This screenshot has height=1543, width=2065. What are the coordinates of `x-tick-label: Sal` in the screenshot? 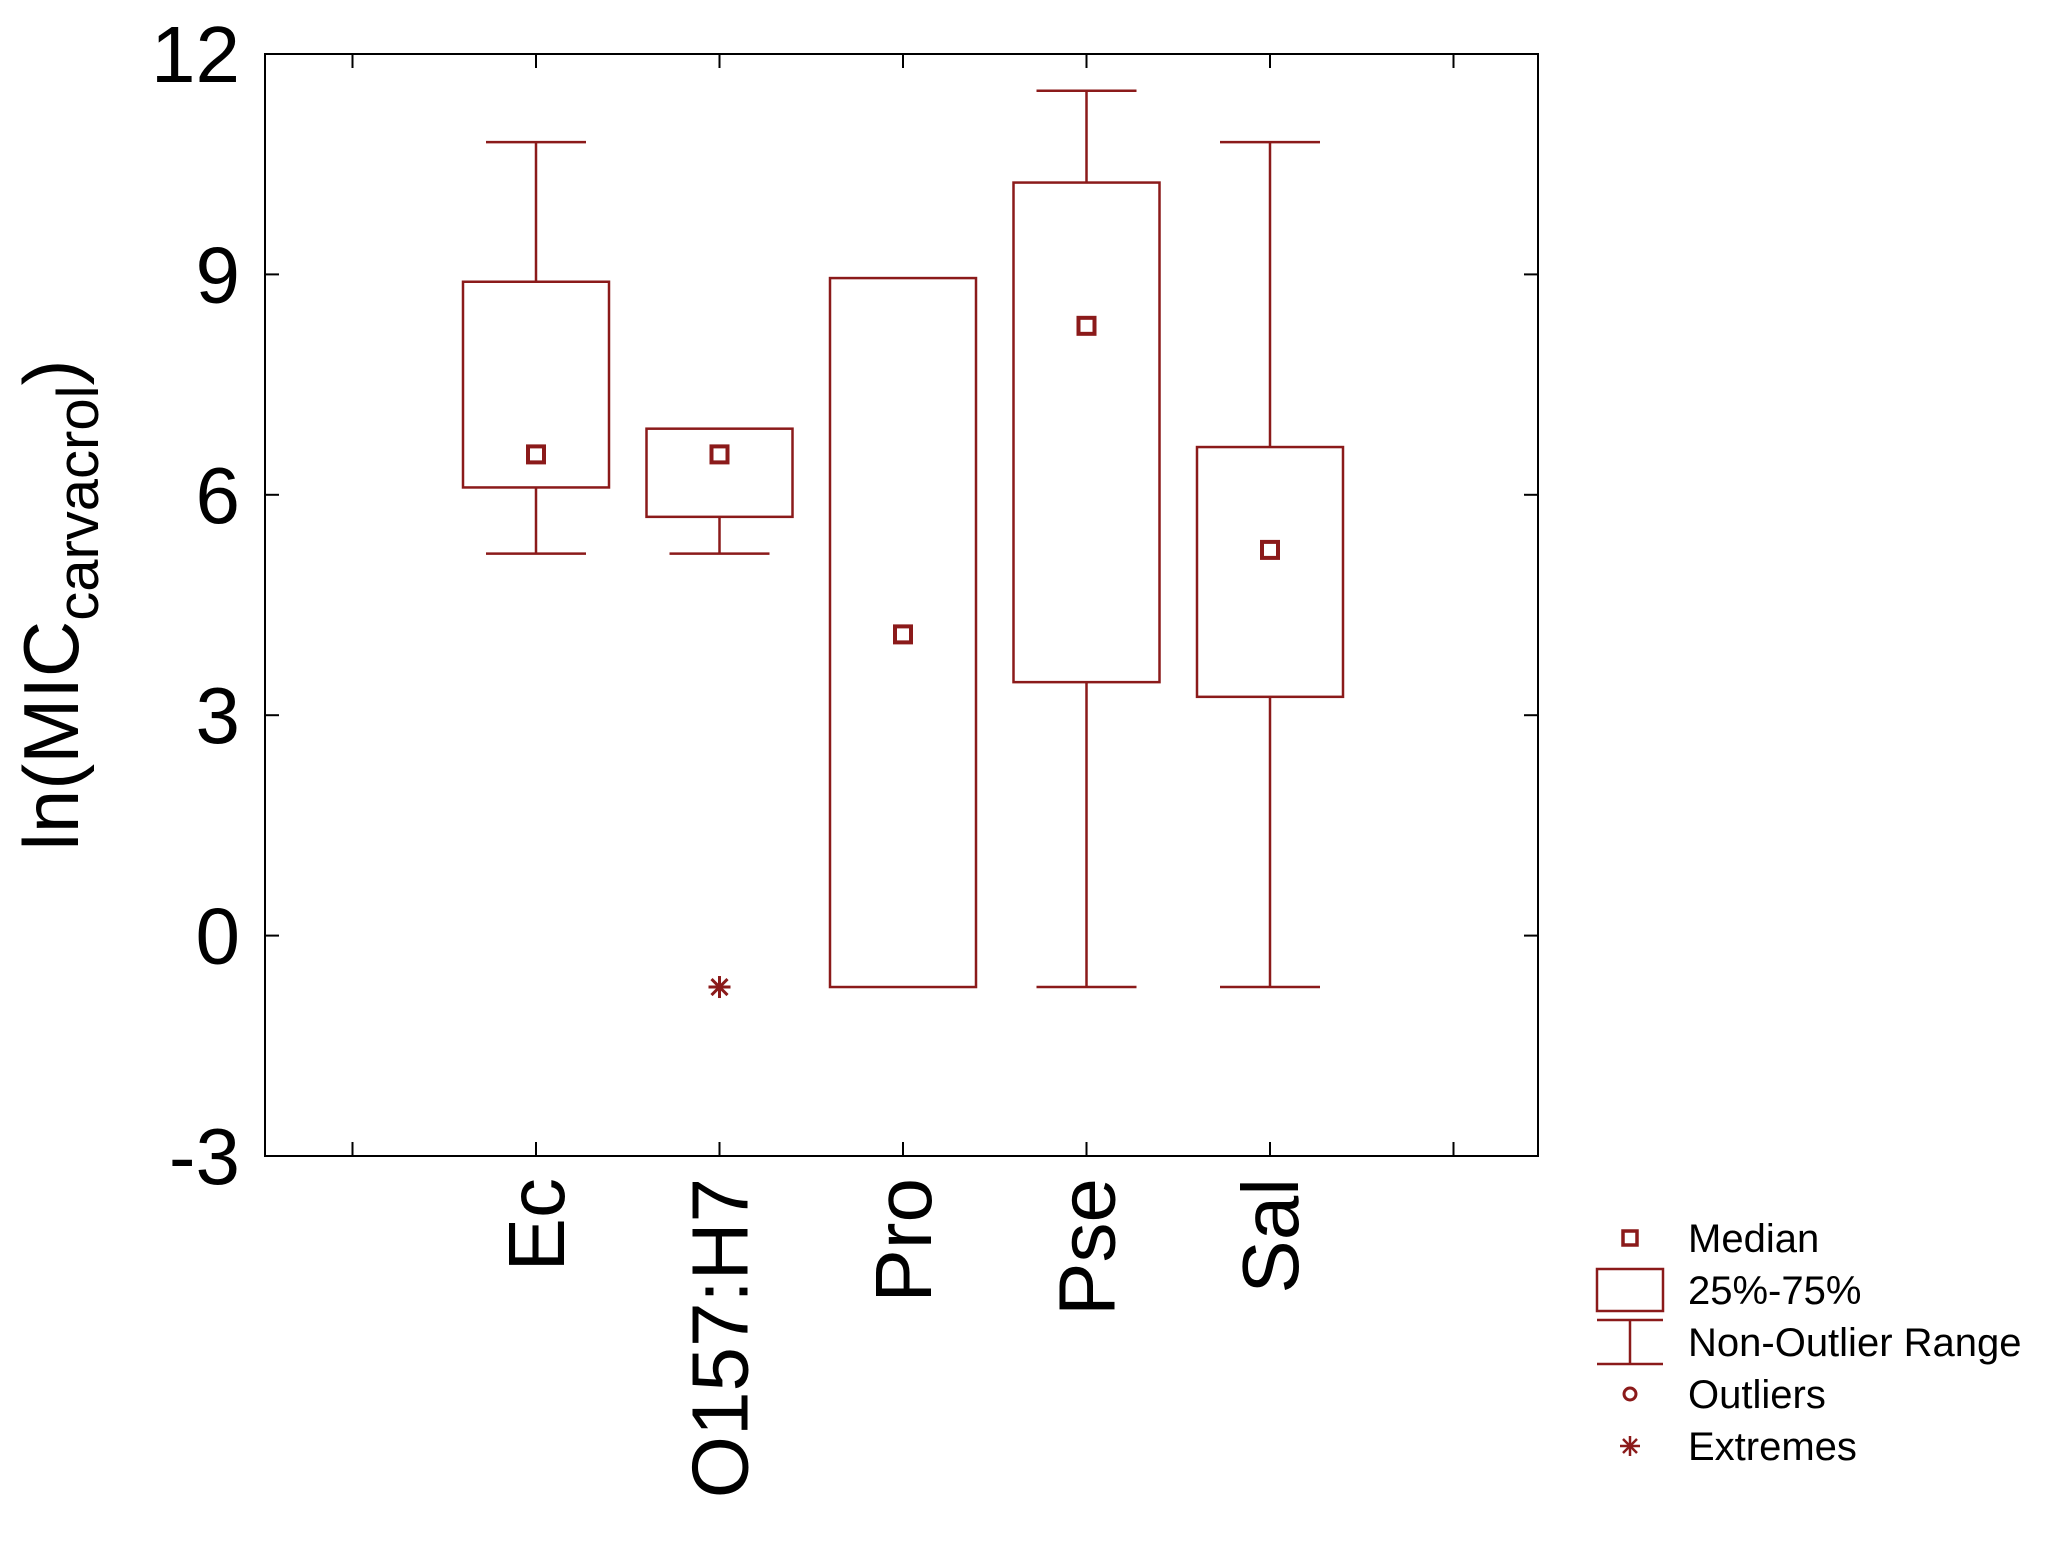 It's located at (1270, 1236).